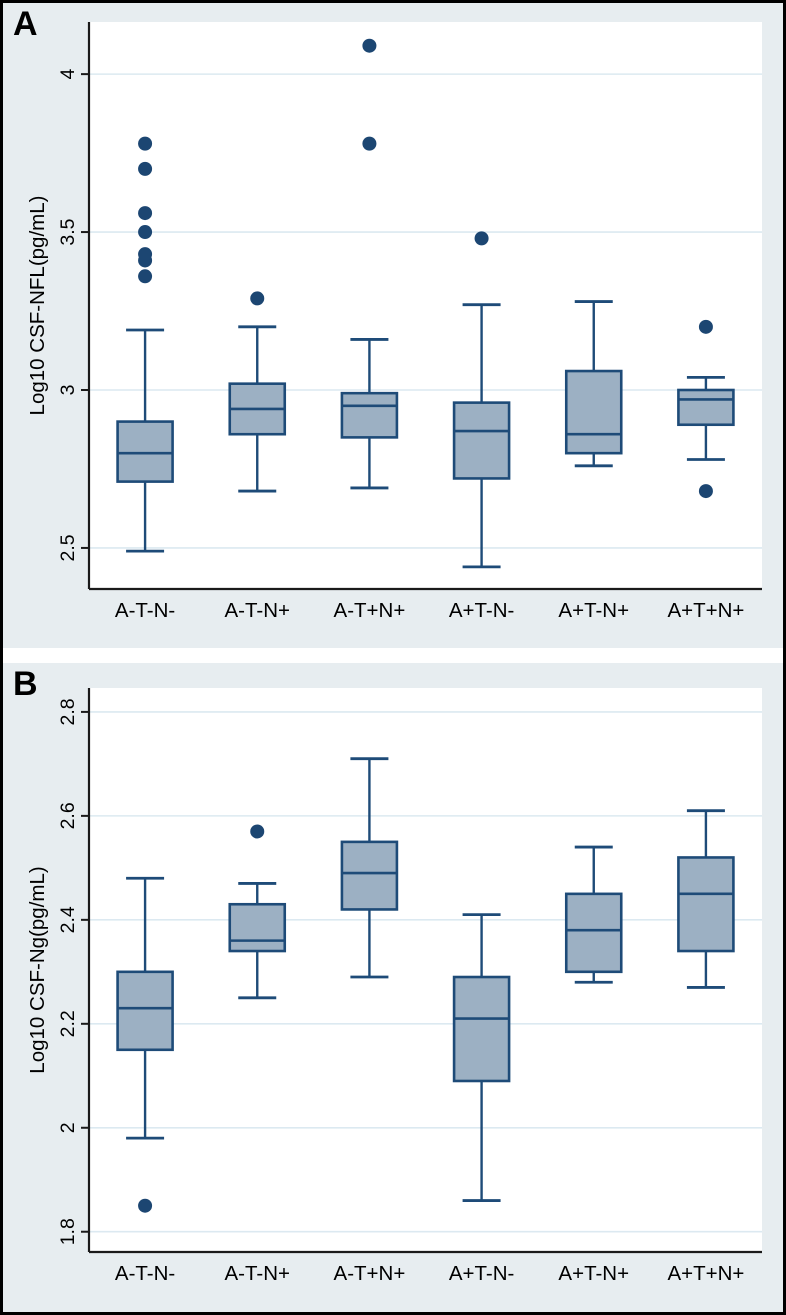  I want to click on y-tick-label: 3.5, so click(68, 231).